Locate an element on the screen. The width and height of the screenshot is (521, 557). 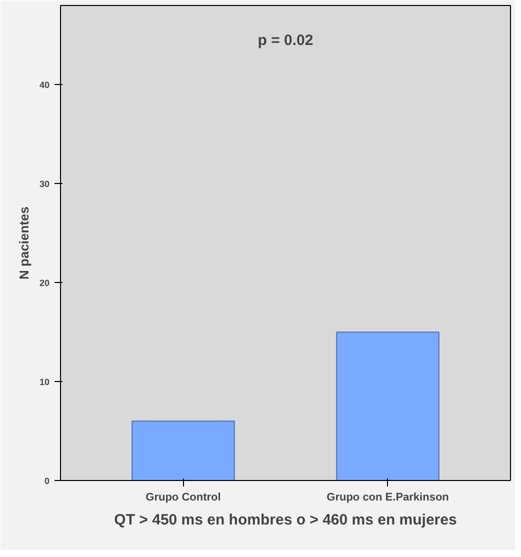
y-tick-label: 0 is located at coordinates (47, 481).